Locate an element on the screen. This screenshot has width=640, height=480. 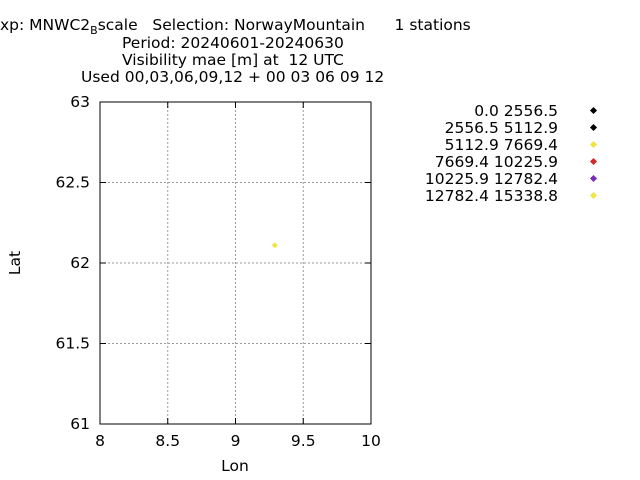
title-used: Used 00,03,06,09,12 + 00 03 06 09 12 is located at coordinates (233, 77).